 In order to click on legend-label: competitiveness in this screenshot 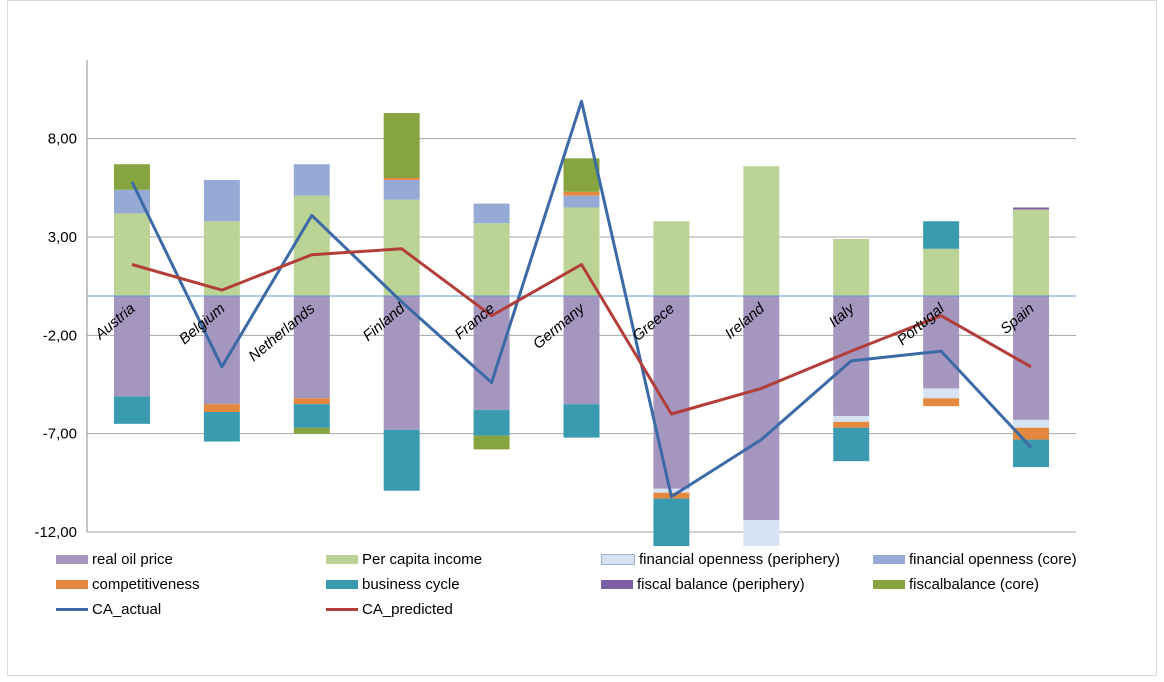, I will do `click(146, 584)`.